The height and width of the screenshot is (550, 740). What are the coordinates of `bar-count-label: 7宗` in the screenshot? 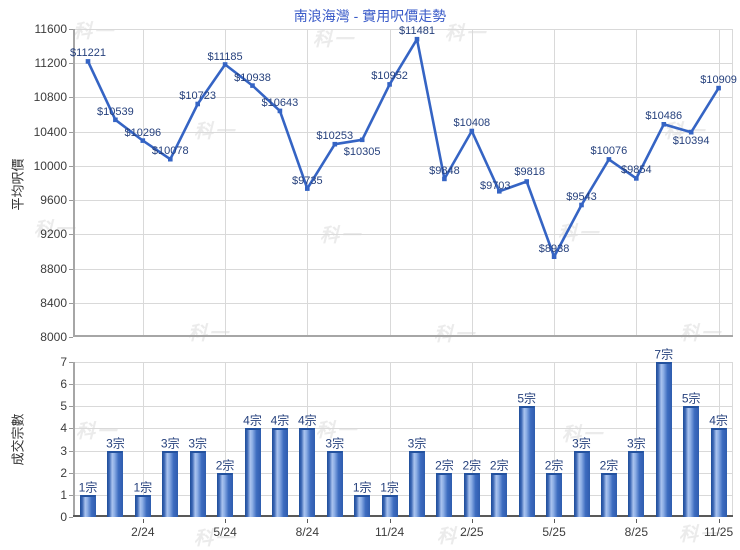 It's located at (664, 354).